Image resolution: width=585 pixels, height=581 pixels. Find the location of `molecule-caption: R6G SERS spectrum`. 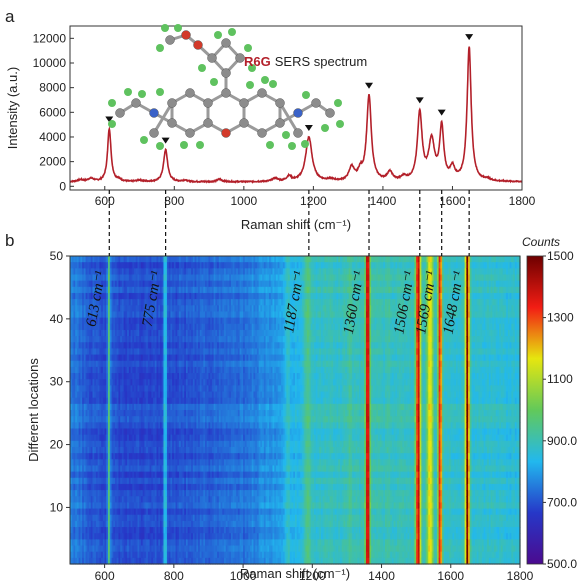

molecule-caption: R6G SERS spectrum is located at coordinates (305, 61).